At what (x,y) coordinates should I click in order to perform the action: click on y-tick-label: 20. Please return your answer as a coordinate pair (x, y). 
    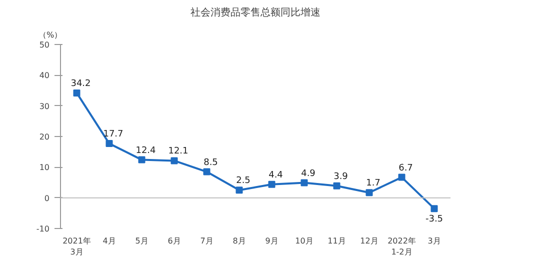
    Looking at the image, I should click on (44, 137).